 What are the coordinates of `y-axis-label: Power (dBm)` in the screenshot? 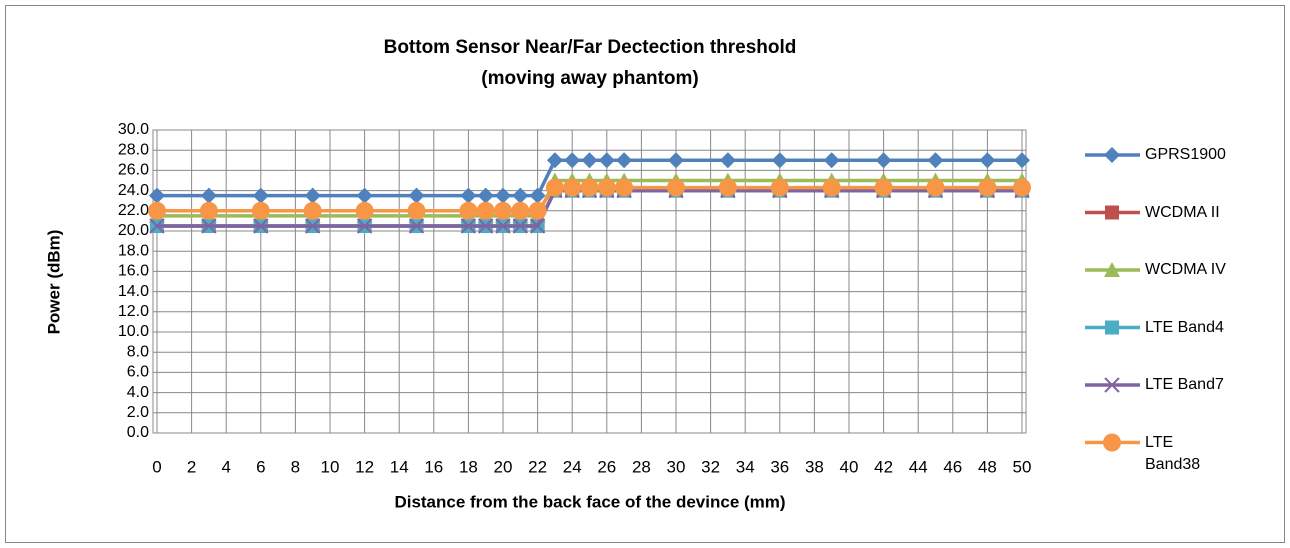 It's located at (53, 282).